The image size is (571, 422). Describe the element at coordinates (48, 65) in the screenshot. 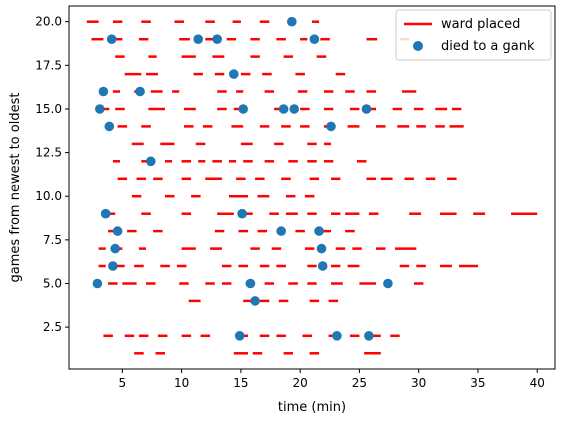

I see `y-tick-label: 17.5` at that location.